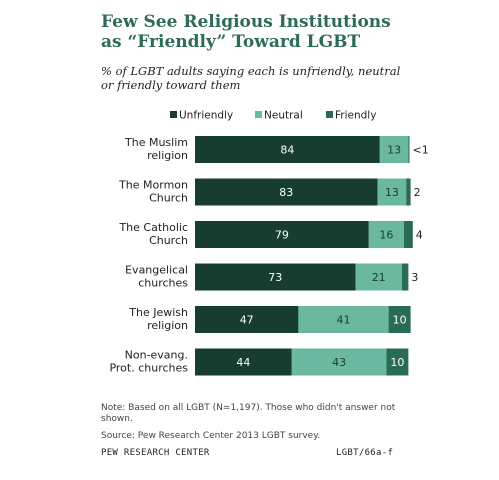 The height and width of the screenshot is (480, 499). I want to click on data-label-neutral: 16, so click(386, 235).